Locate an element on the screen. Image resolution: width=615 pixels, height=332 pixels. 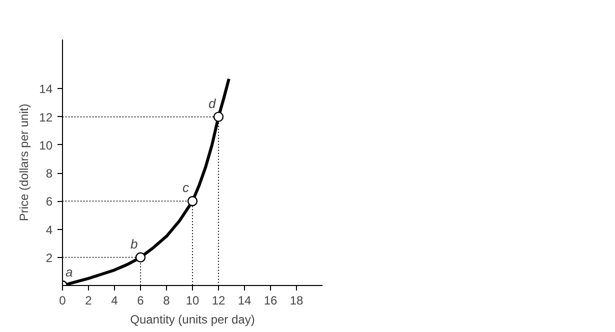
x-tick-label: 6 is located at coordinates (140, 301).